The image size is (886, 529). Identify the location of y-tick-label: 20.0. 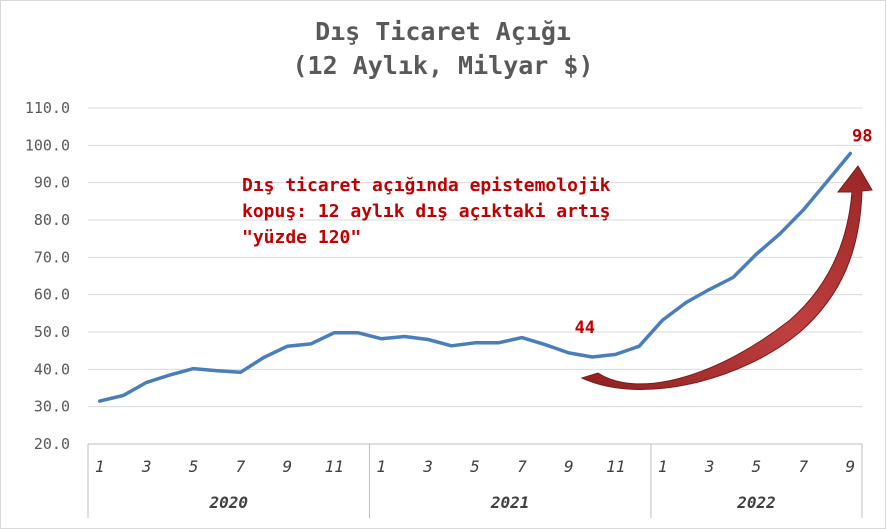
(52, 444).